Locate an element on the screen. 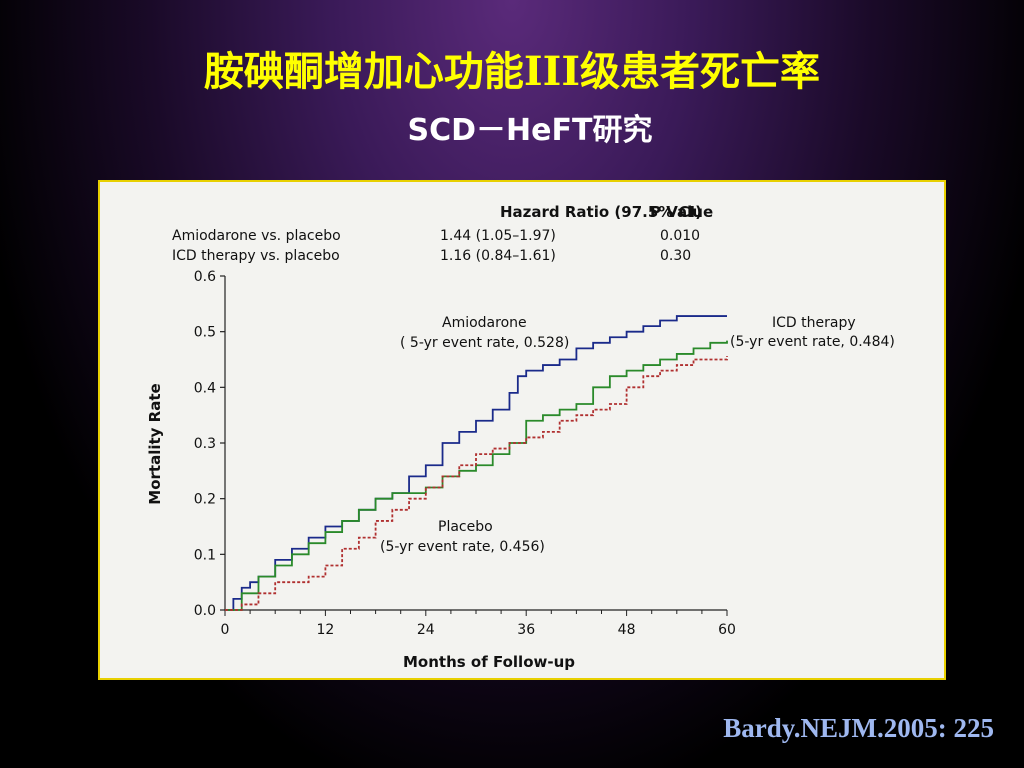 This screenshot has height=768, width=1024. annotation-amiodarone-rate: ( 5-yr event rate, 0.528) is located at coordinates (484, 343).